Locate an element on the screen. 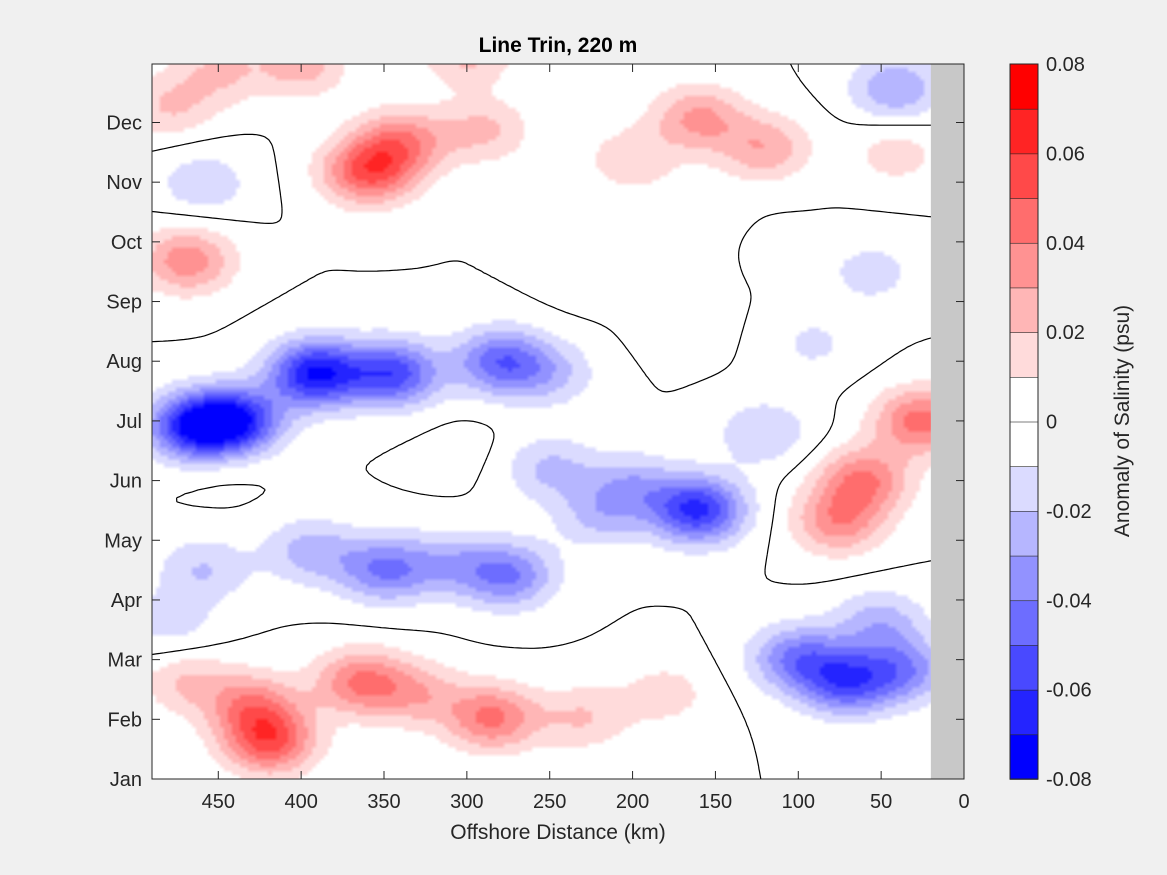 This screenshot has height=875, width=1167. y-tick-label: Oct is located at coordinates (127, 243).